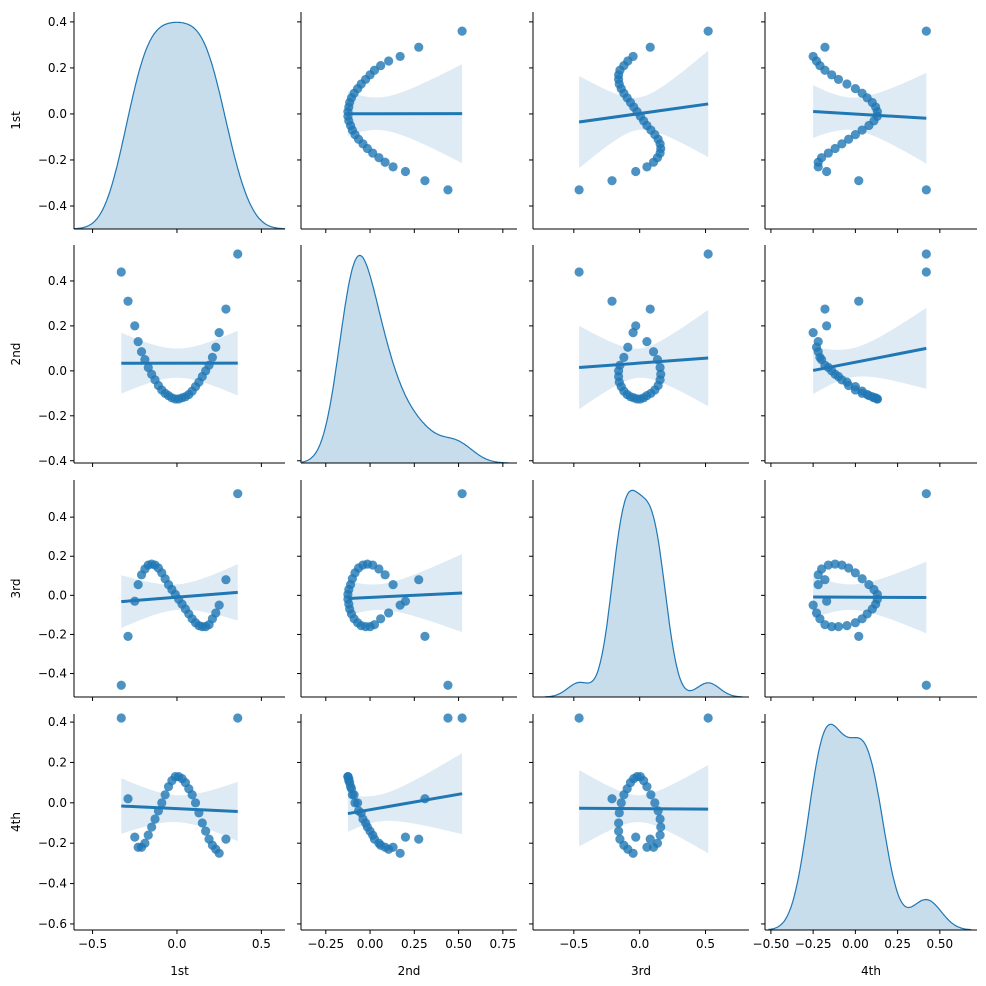  What do you see at coordinates (639, 356) in the screenshot?
I see `panel-2nd-vs-3rd` at bounding box center [639, 356].